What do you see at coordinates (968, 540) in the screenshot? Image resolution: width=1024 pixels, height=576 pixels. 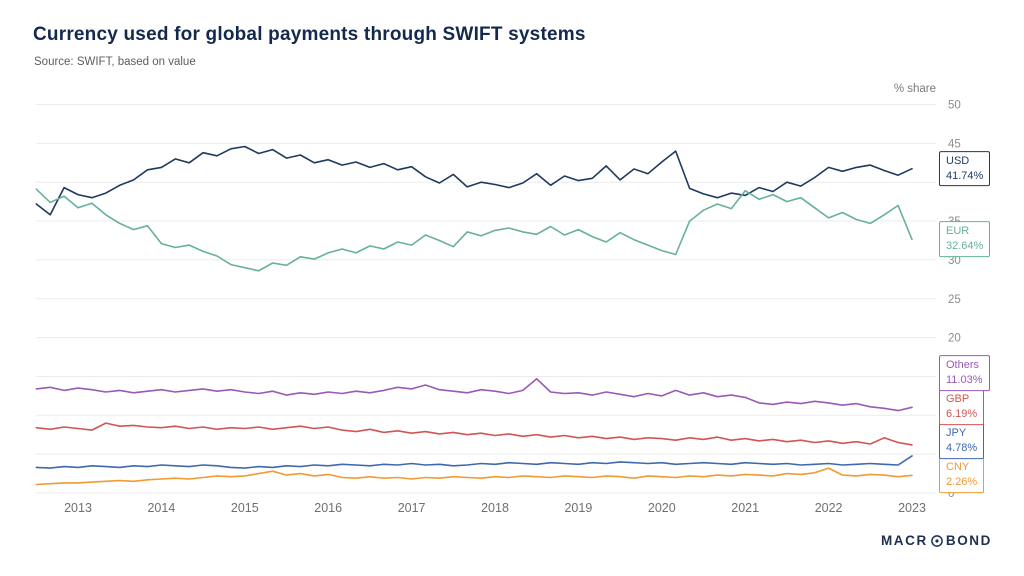 I see `macrobond-logo-text-right: BOND` at bounding box center [968, 540].